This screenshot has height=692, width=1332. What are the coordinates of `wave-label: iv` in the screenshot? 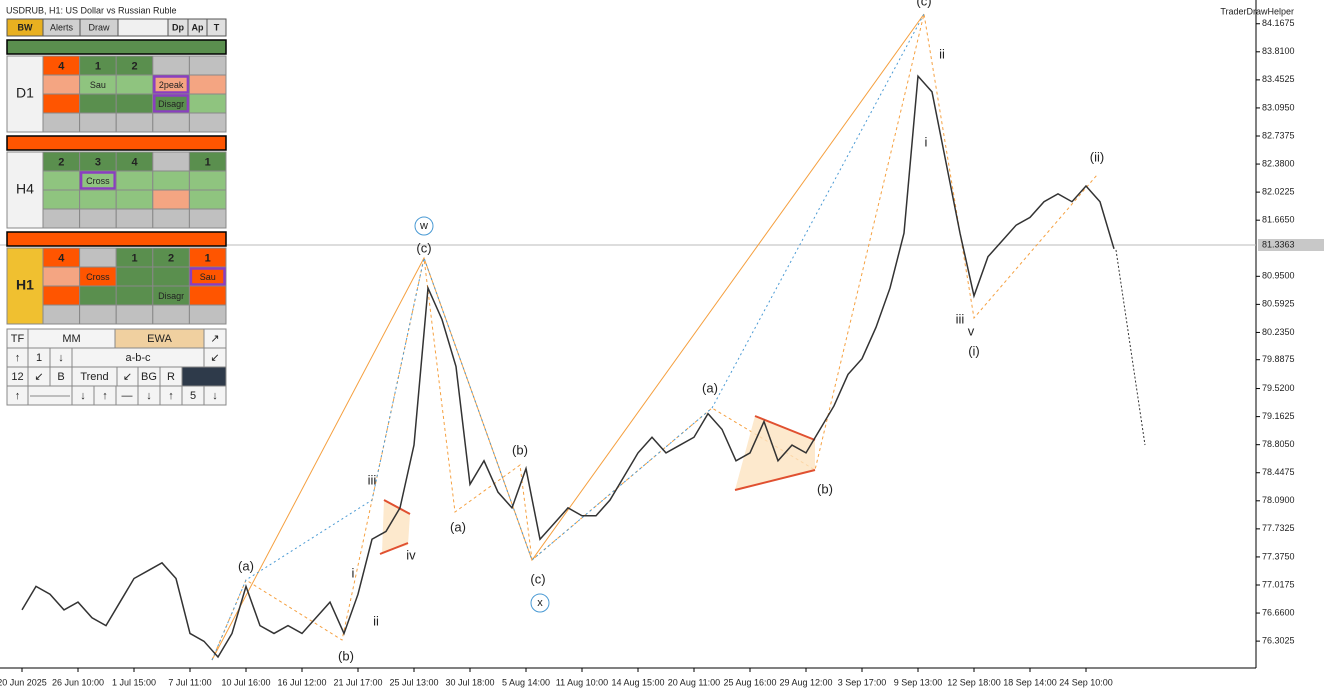 It's located at (411, 554).